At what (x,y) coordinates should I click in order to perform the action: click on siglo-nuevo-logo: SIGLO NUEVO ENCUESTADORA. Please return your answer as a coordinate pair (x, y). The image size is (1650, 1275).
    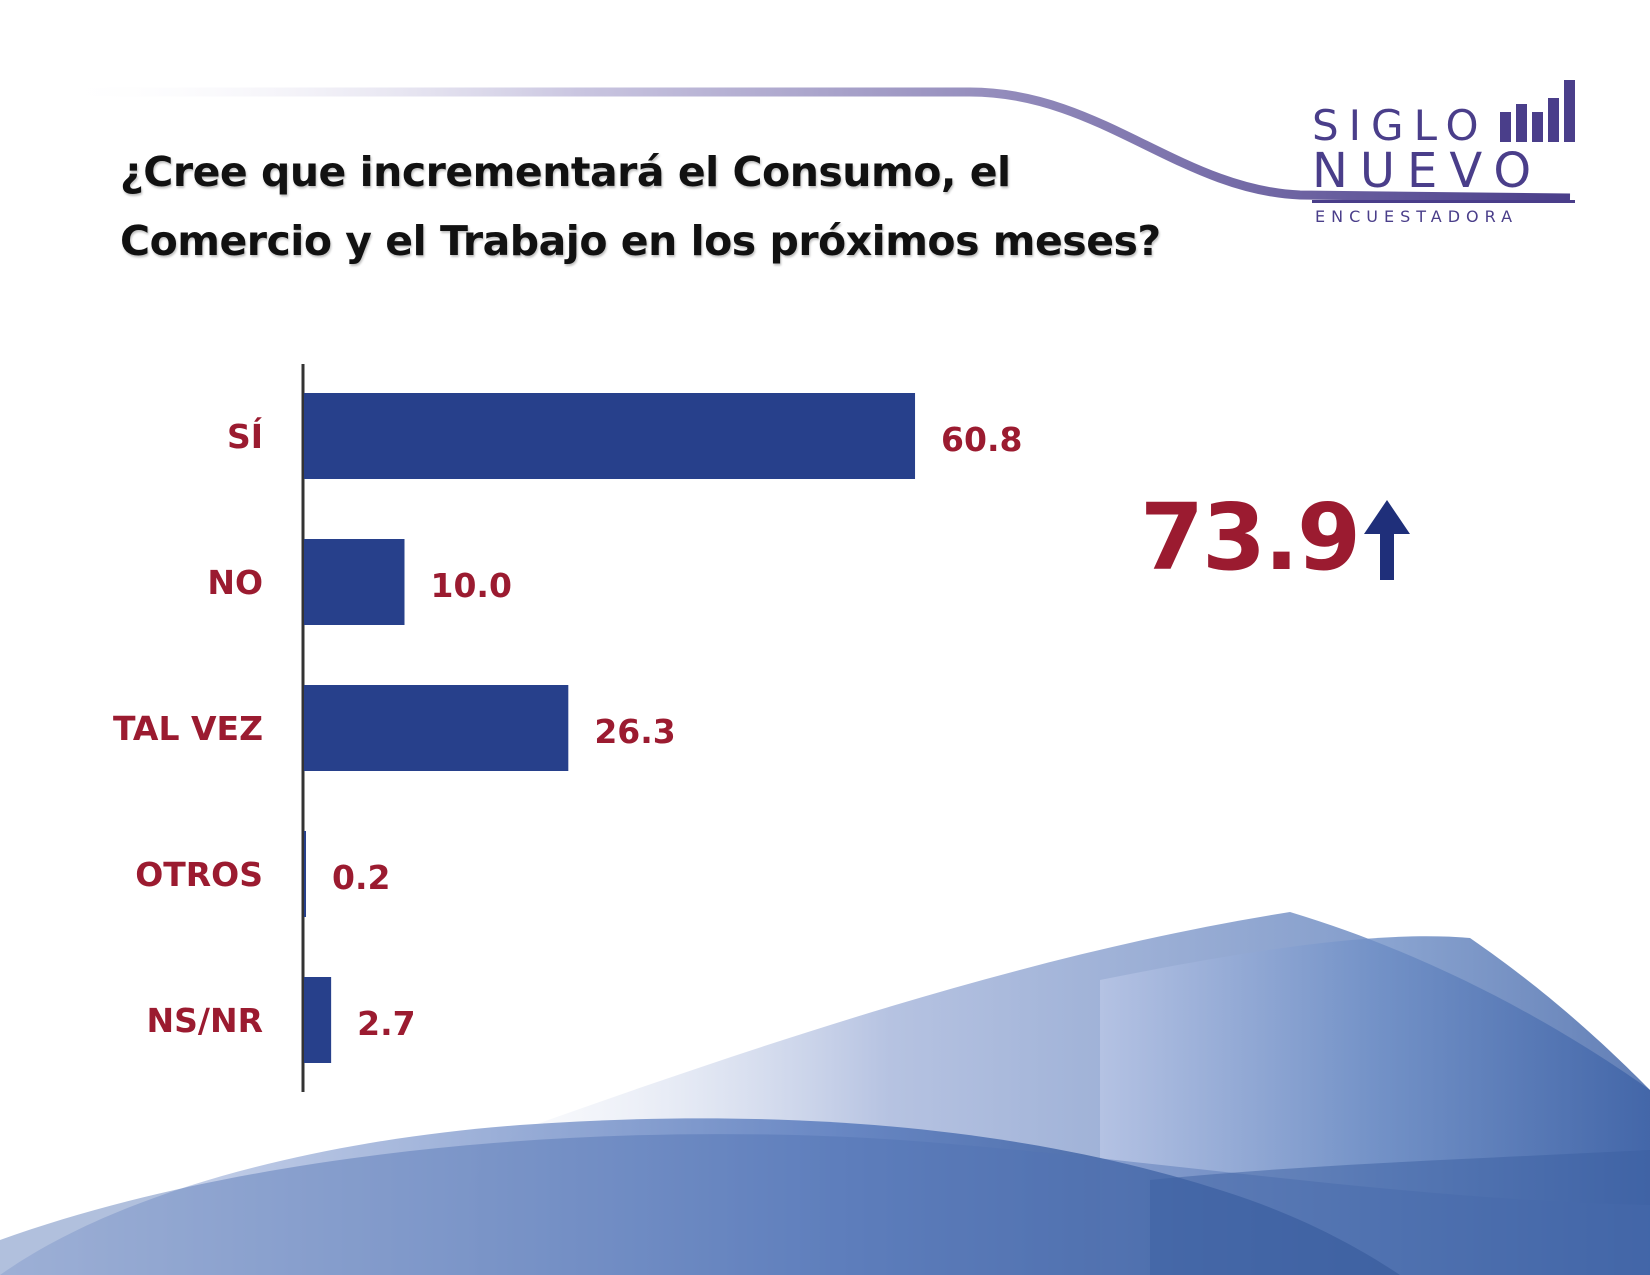
    Looking at the image, I should click on (1440, 155).